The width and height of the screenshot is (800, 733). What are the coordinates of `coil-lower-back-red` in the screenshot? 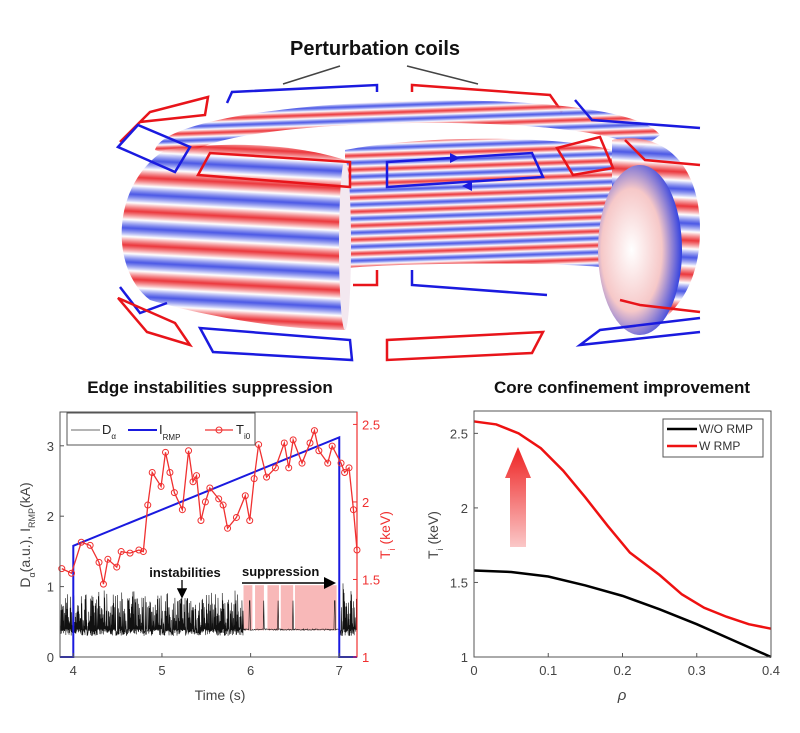 It's located at (366, 278).